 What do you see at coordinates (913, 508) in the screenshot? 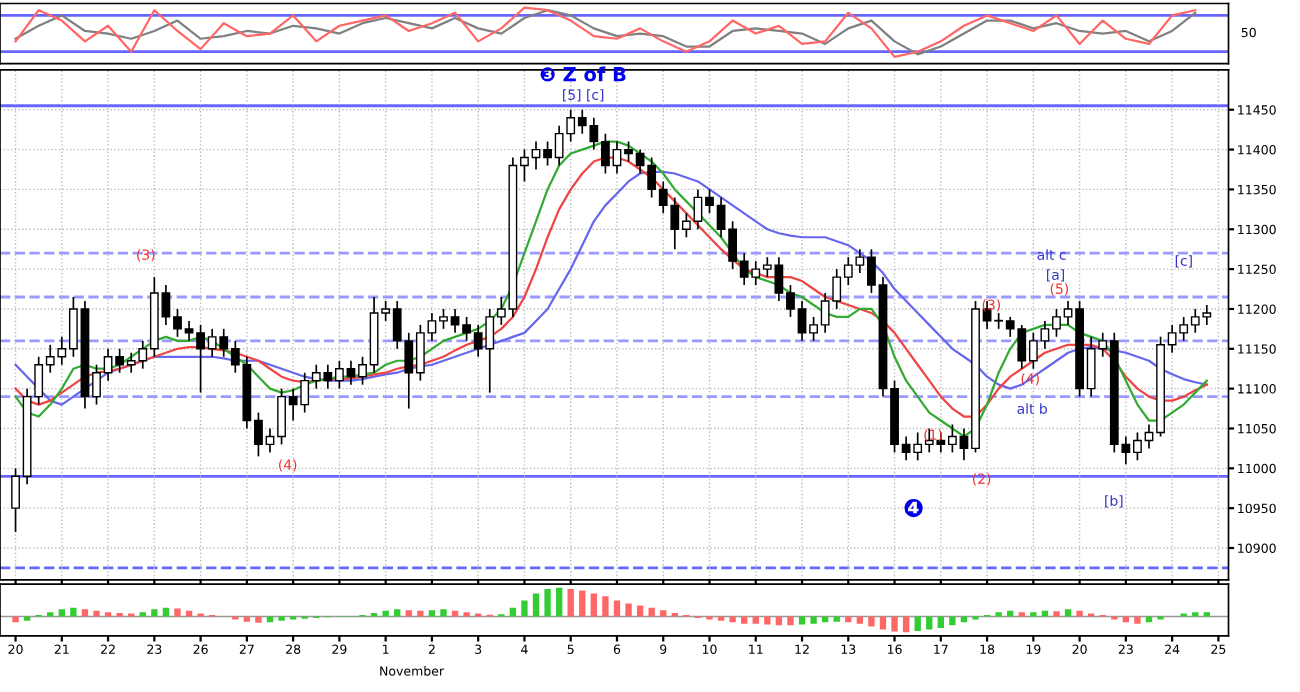
I see `annotation: ❹` at bounding box center [913, 508].